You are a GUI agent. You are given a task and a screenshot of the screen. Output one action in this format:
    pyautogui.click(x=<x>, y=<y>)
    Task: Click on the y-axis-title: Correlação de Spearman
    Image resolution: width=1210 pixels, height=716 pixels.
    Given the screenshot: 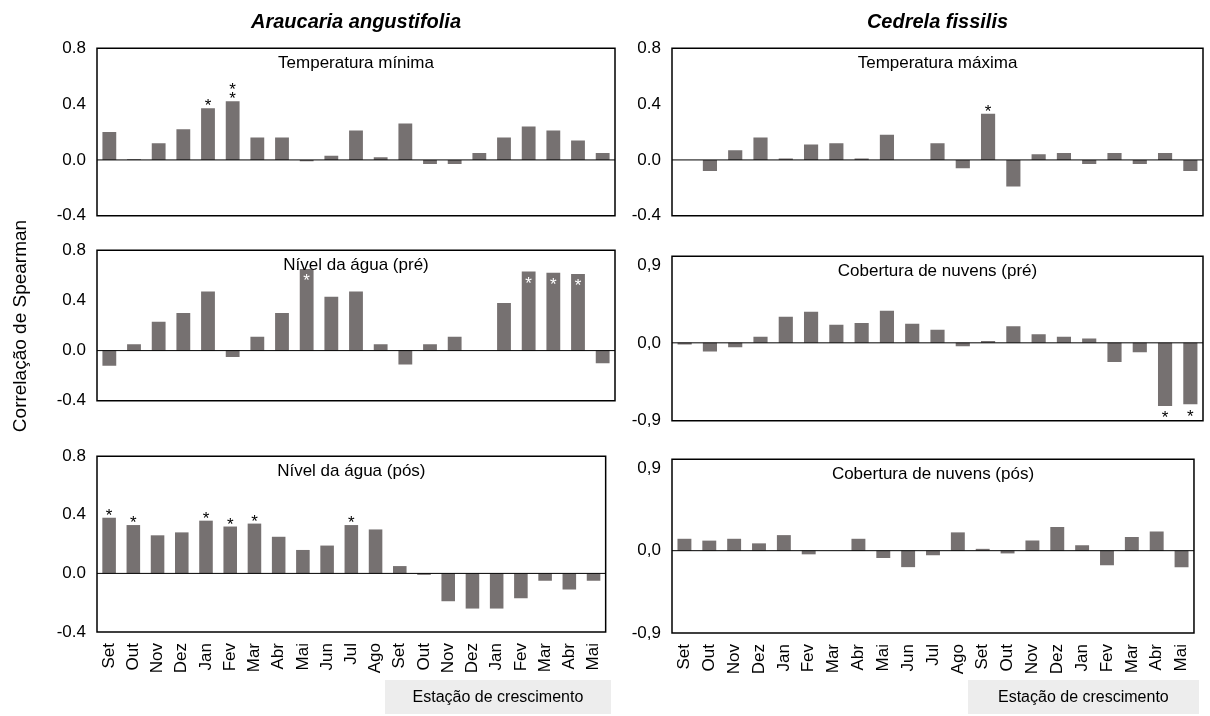 What is the action you would take?
    pyautogui.click(x=20, y=325)
    